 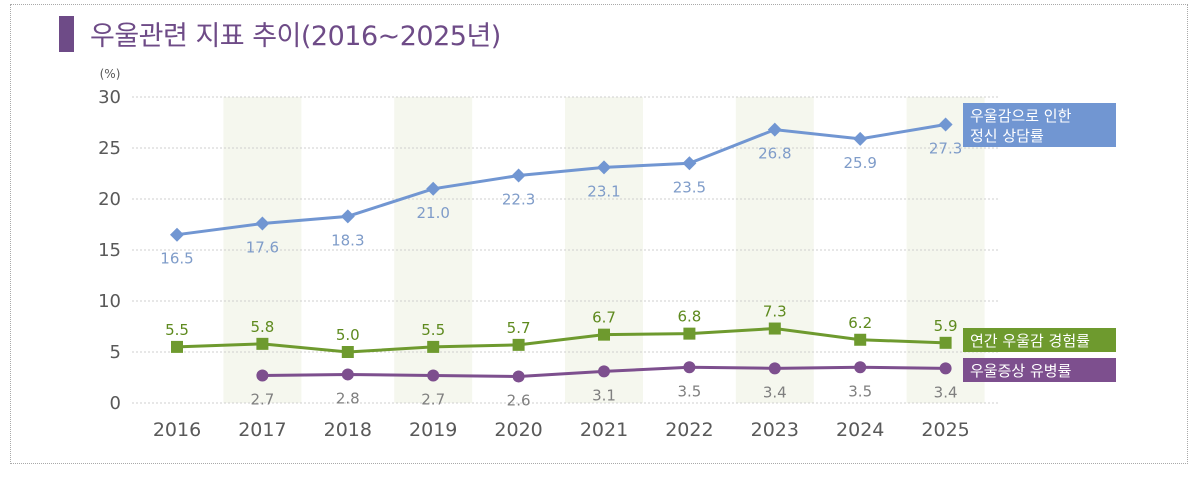 What do you see at coordinates (1007, 136) in the screenshot?
I see `legend-label: 정신 상담률` at bounding box center [1007, 136].